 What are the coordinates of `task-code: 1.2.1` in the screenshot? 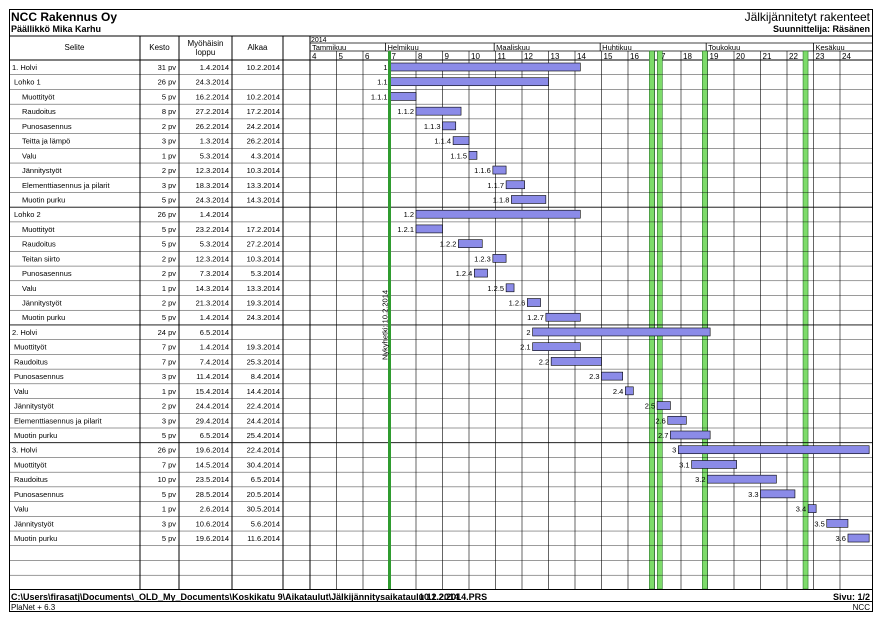 It's located at (405, 229).